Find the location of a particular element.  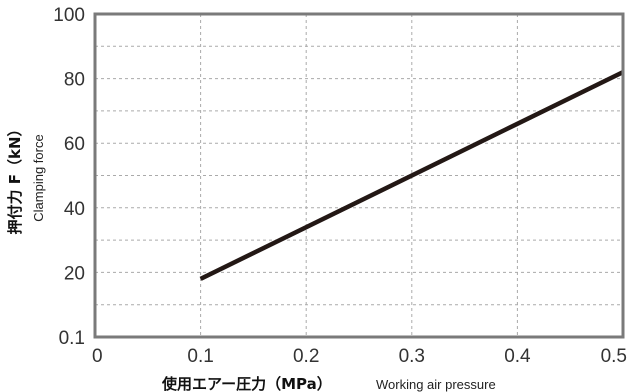

y-tick-labels: 0.1 20 40 60 80 100 is located at coordinates (69, 177).